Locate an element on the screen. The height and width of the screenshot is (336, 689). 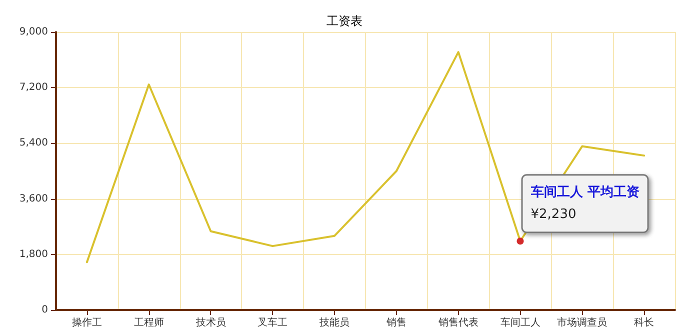
category-label: 车间工人 平均工资 is located at coordinates (585, 192).